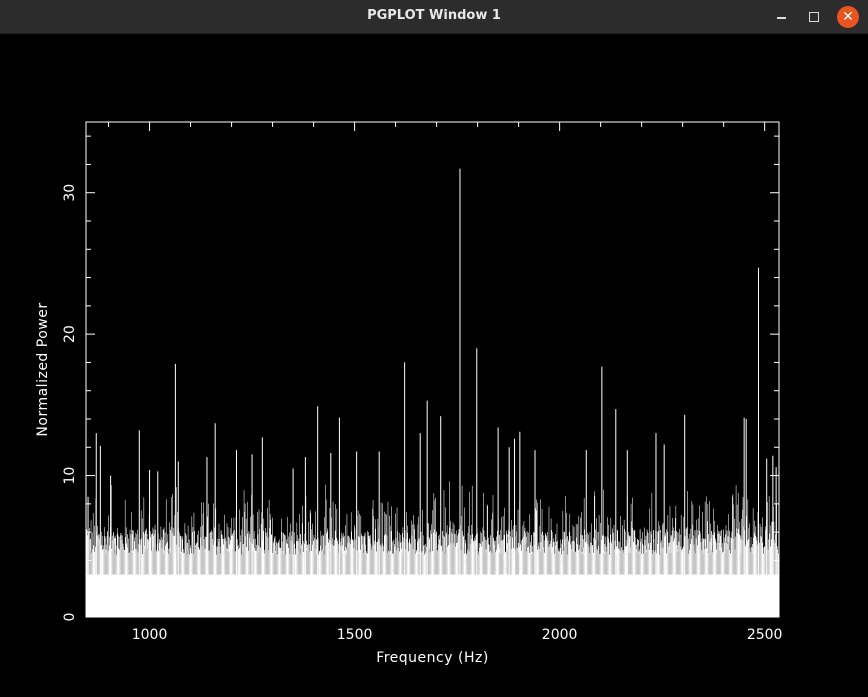 This screenshot has width=868, height=697. I want to click on x-tick-label: 2500, so click(765, 635).